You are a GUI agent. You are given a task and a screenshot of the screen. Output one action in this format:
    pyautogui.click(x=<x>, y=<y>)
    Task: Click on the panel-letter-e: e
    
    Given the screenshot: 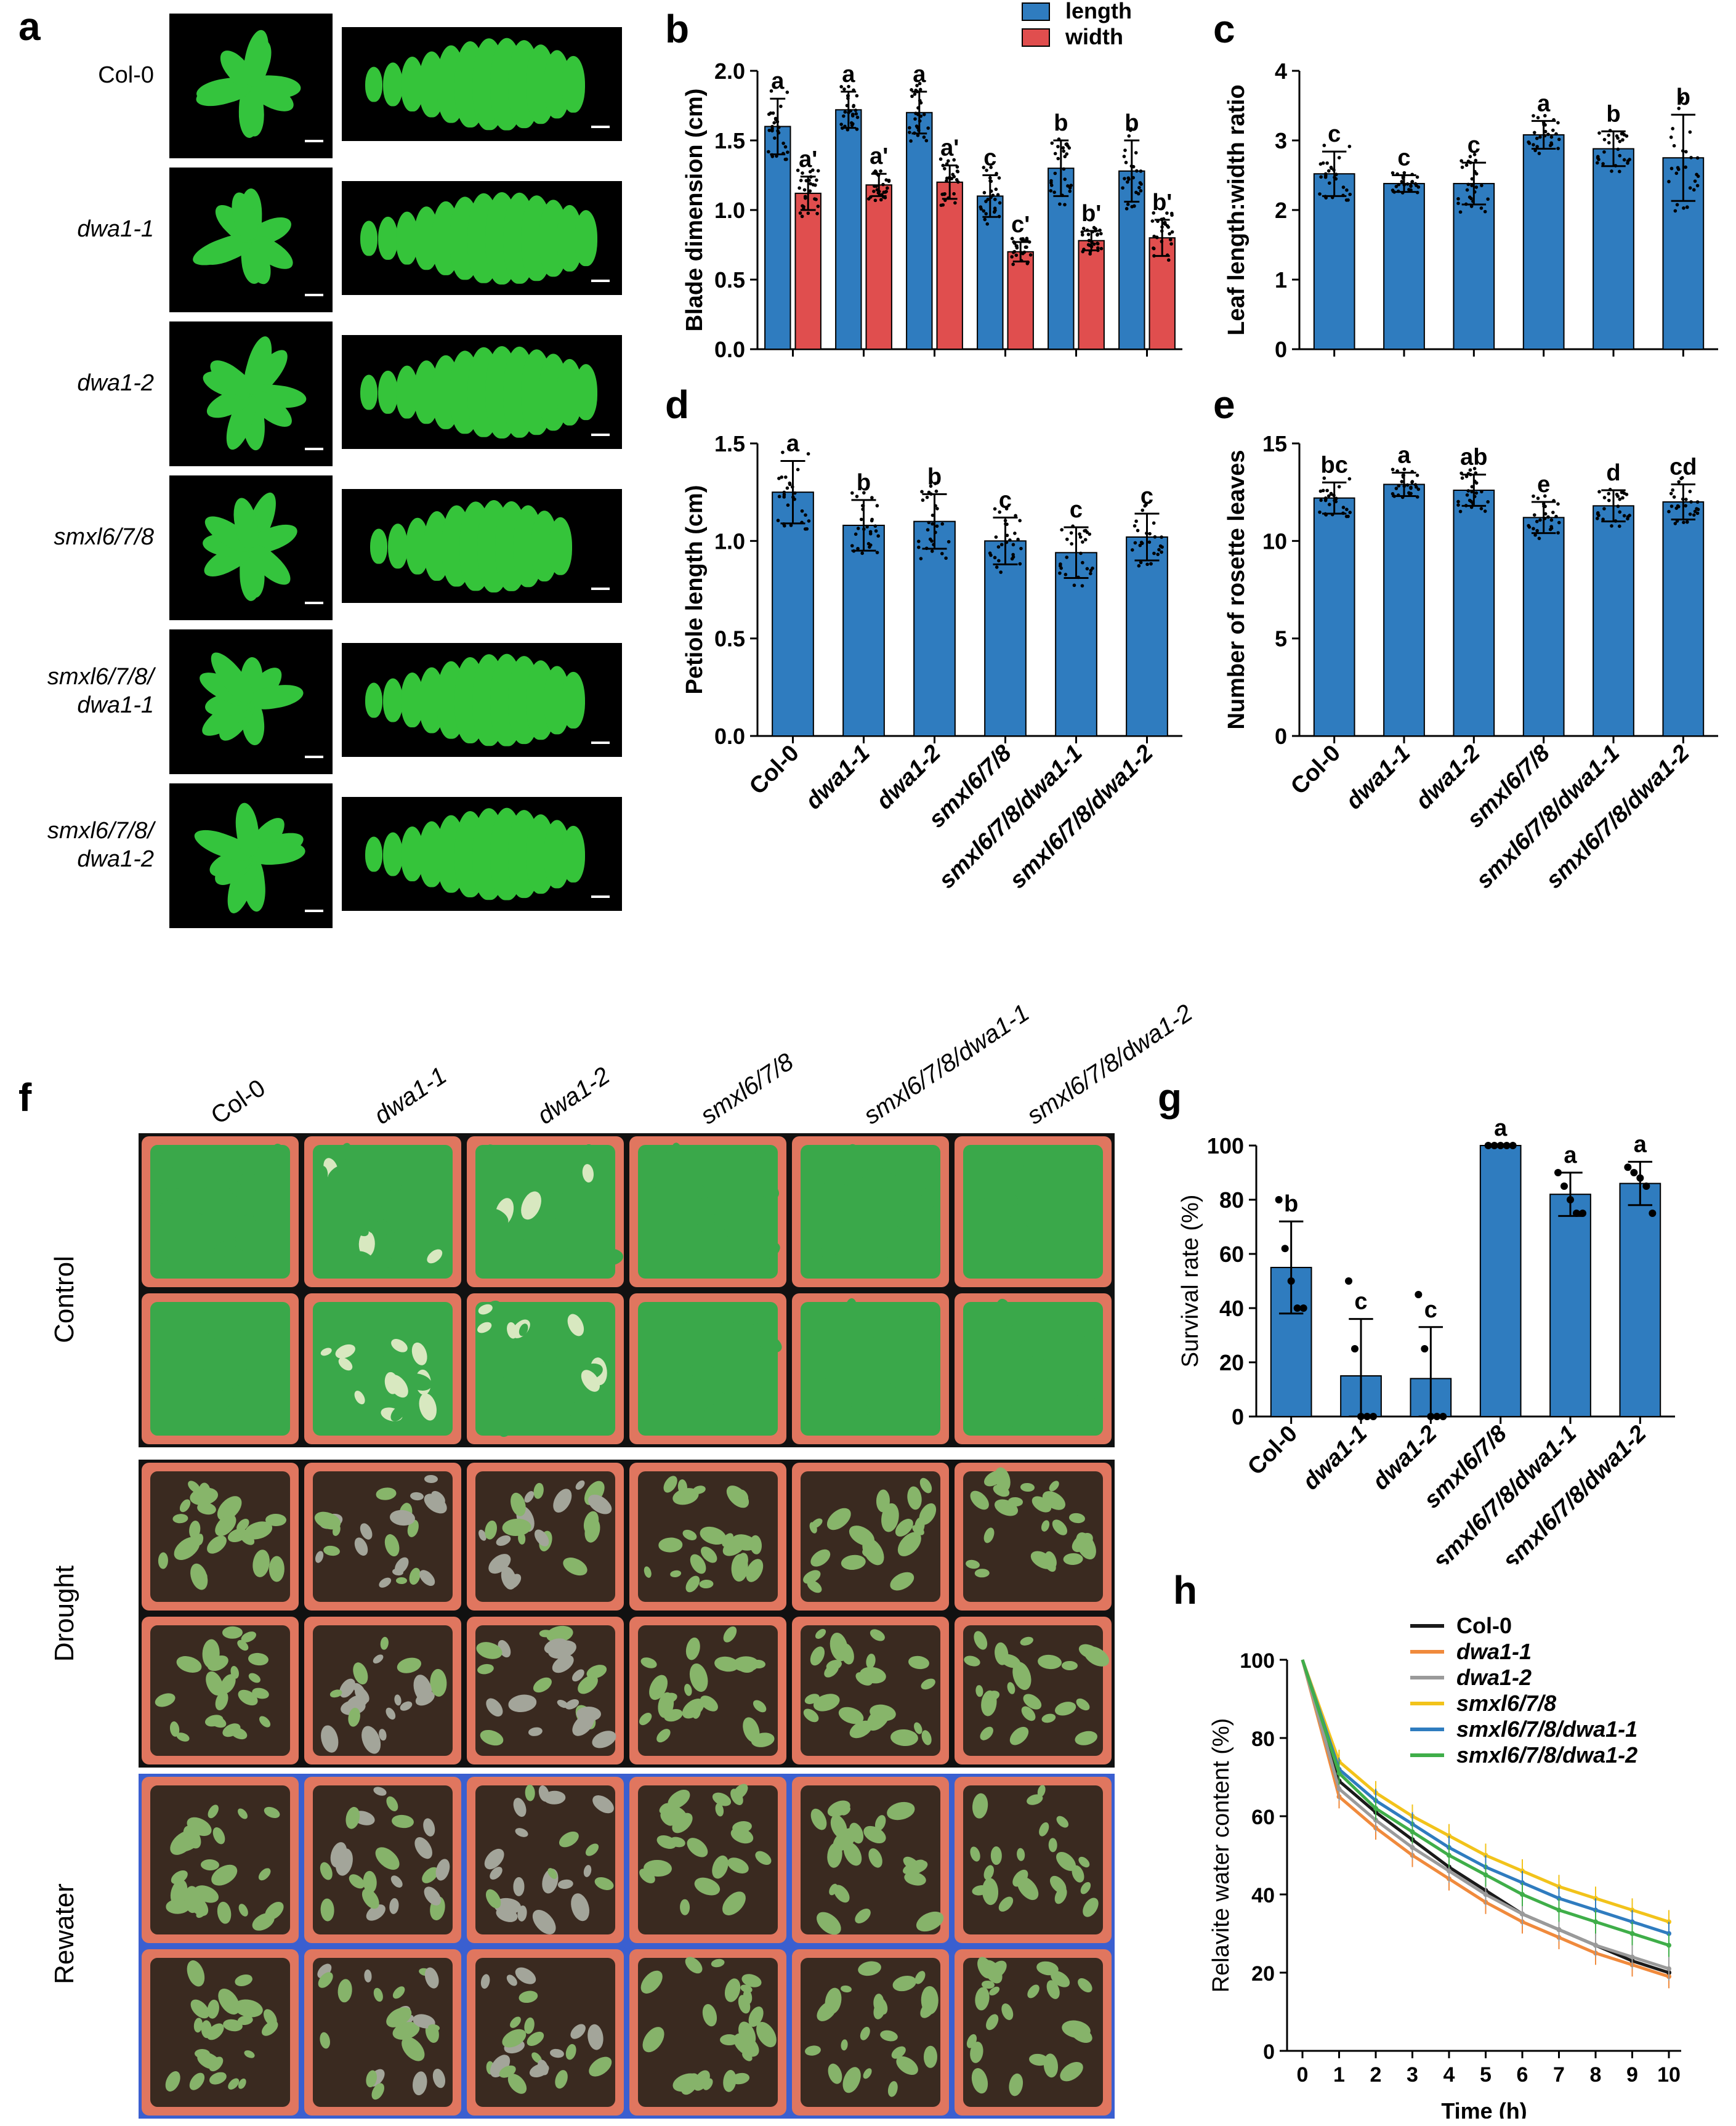 What is the action you would take?
    pyautogui.click(x=1224, y=404)
    